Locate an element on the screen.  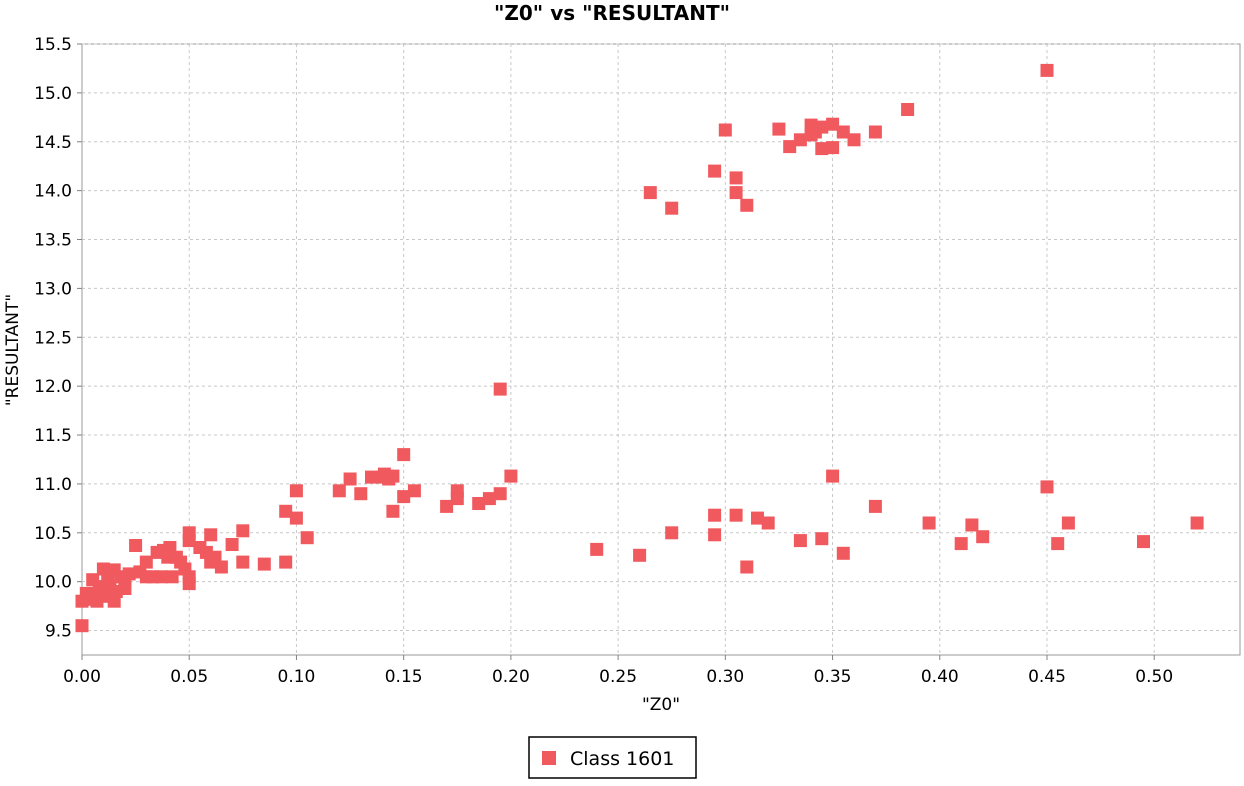
x-tick-label: 0.35 is located at coordinates (833, 677).